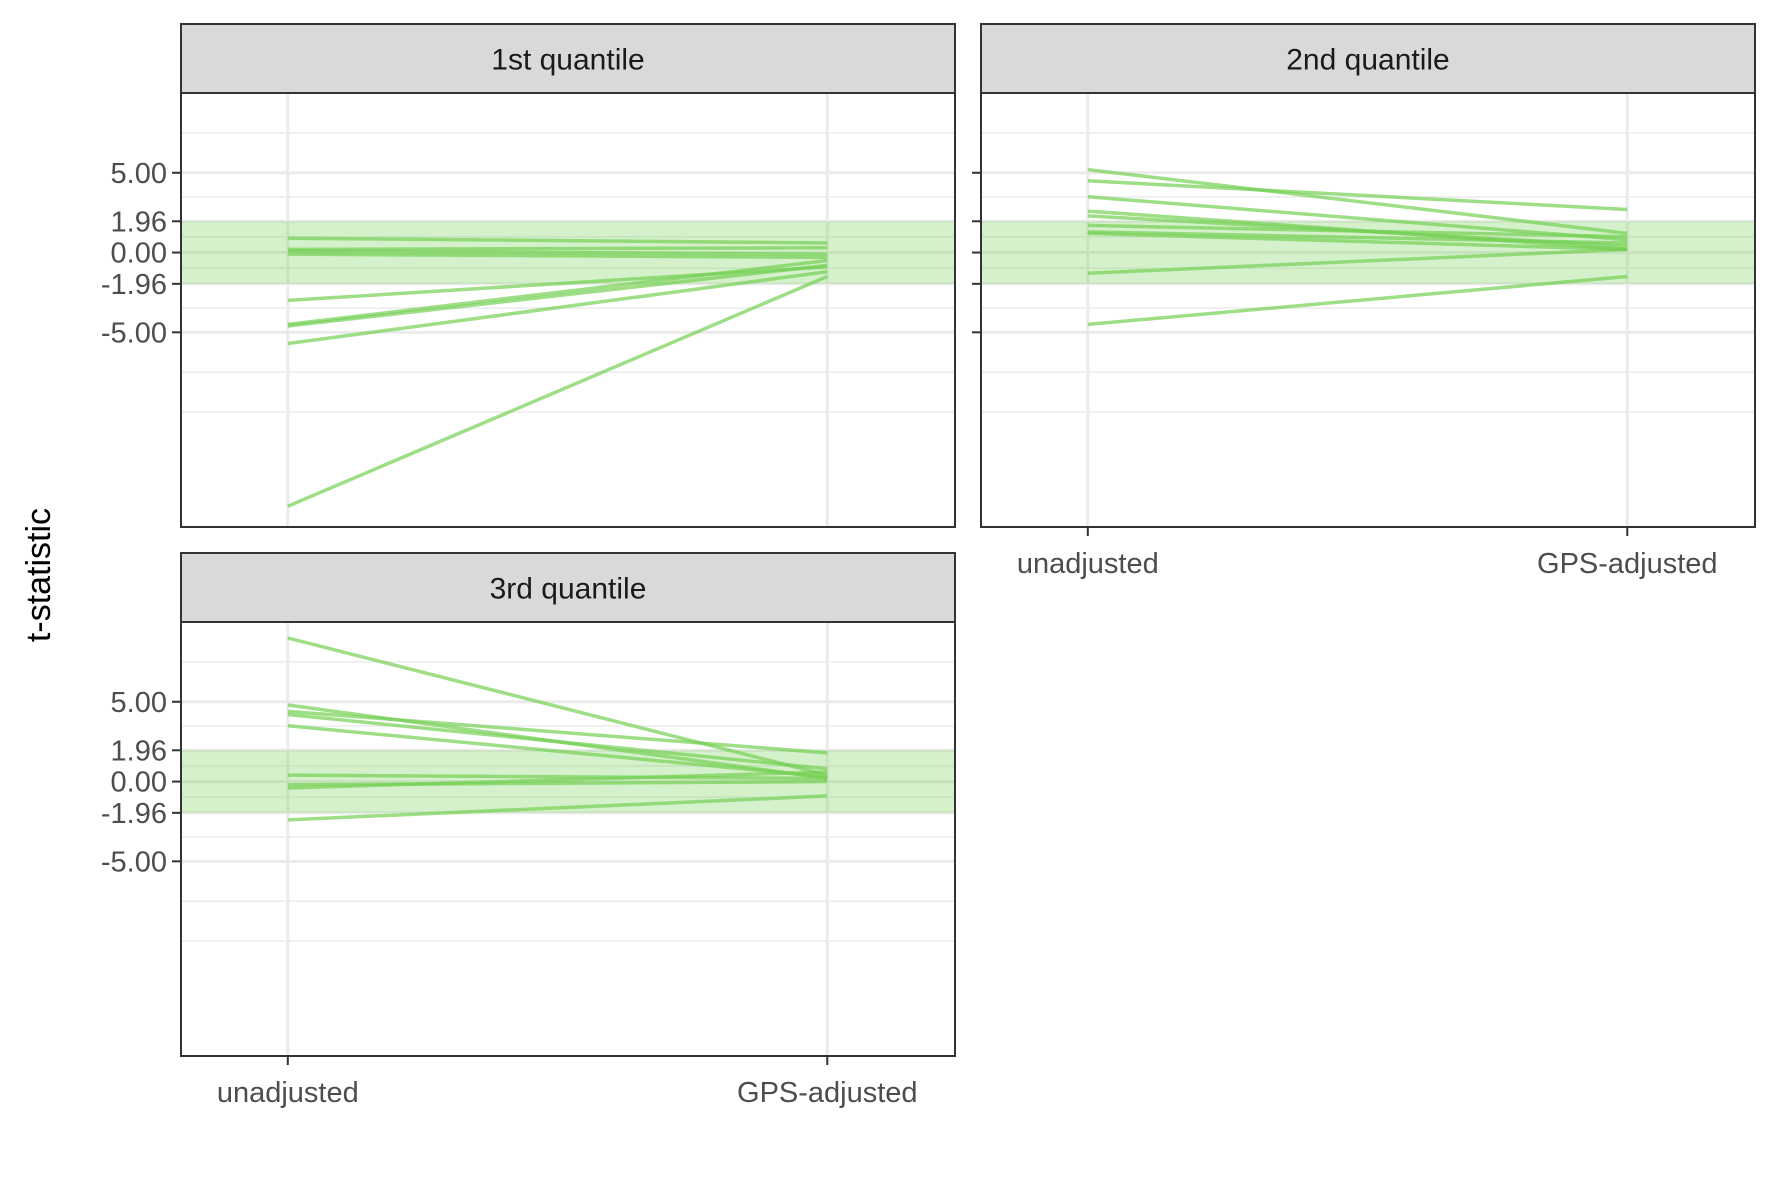 Image resolution: width=1771 pixels, height=1181 pixels. What do you see at coordinates (39, 575) in the screenshot?
I see `y-axis-title: t-statistic` at bounding box center [39, 575].